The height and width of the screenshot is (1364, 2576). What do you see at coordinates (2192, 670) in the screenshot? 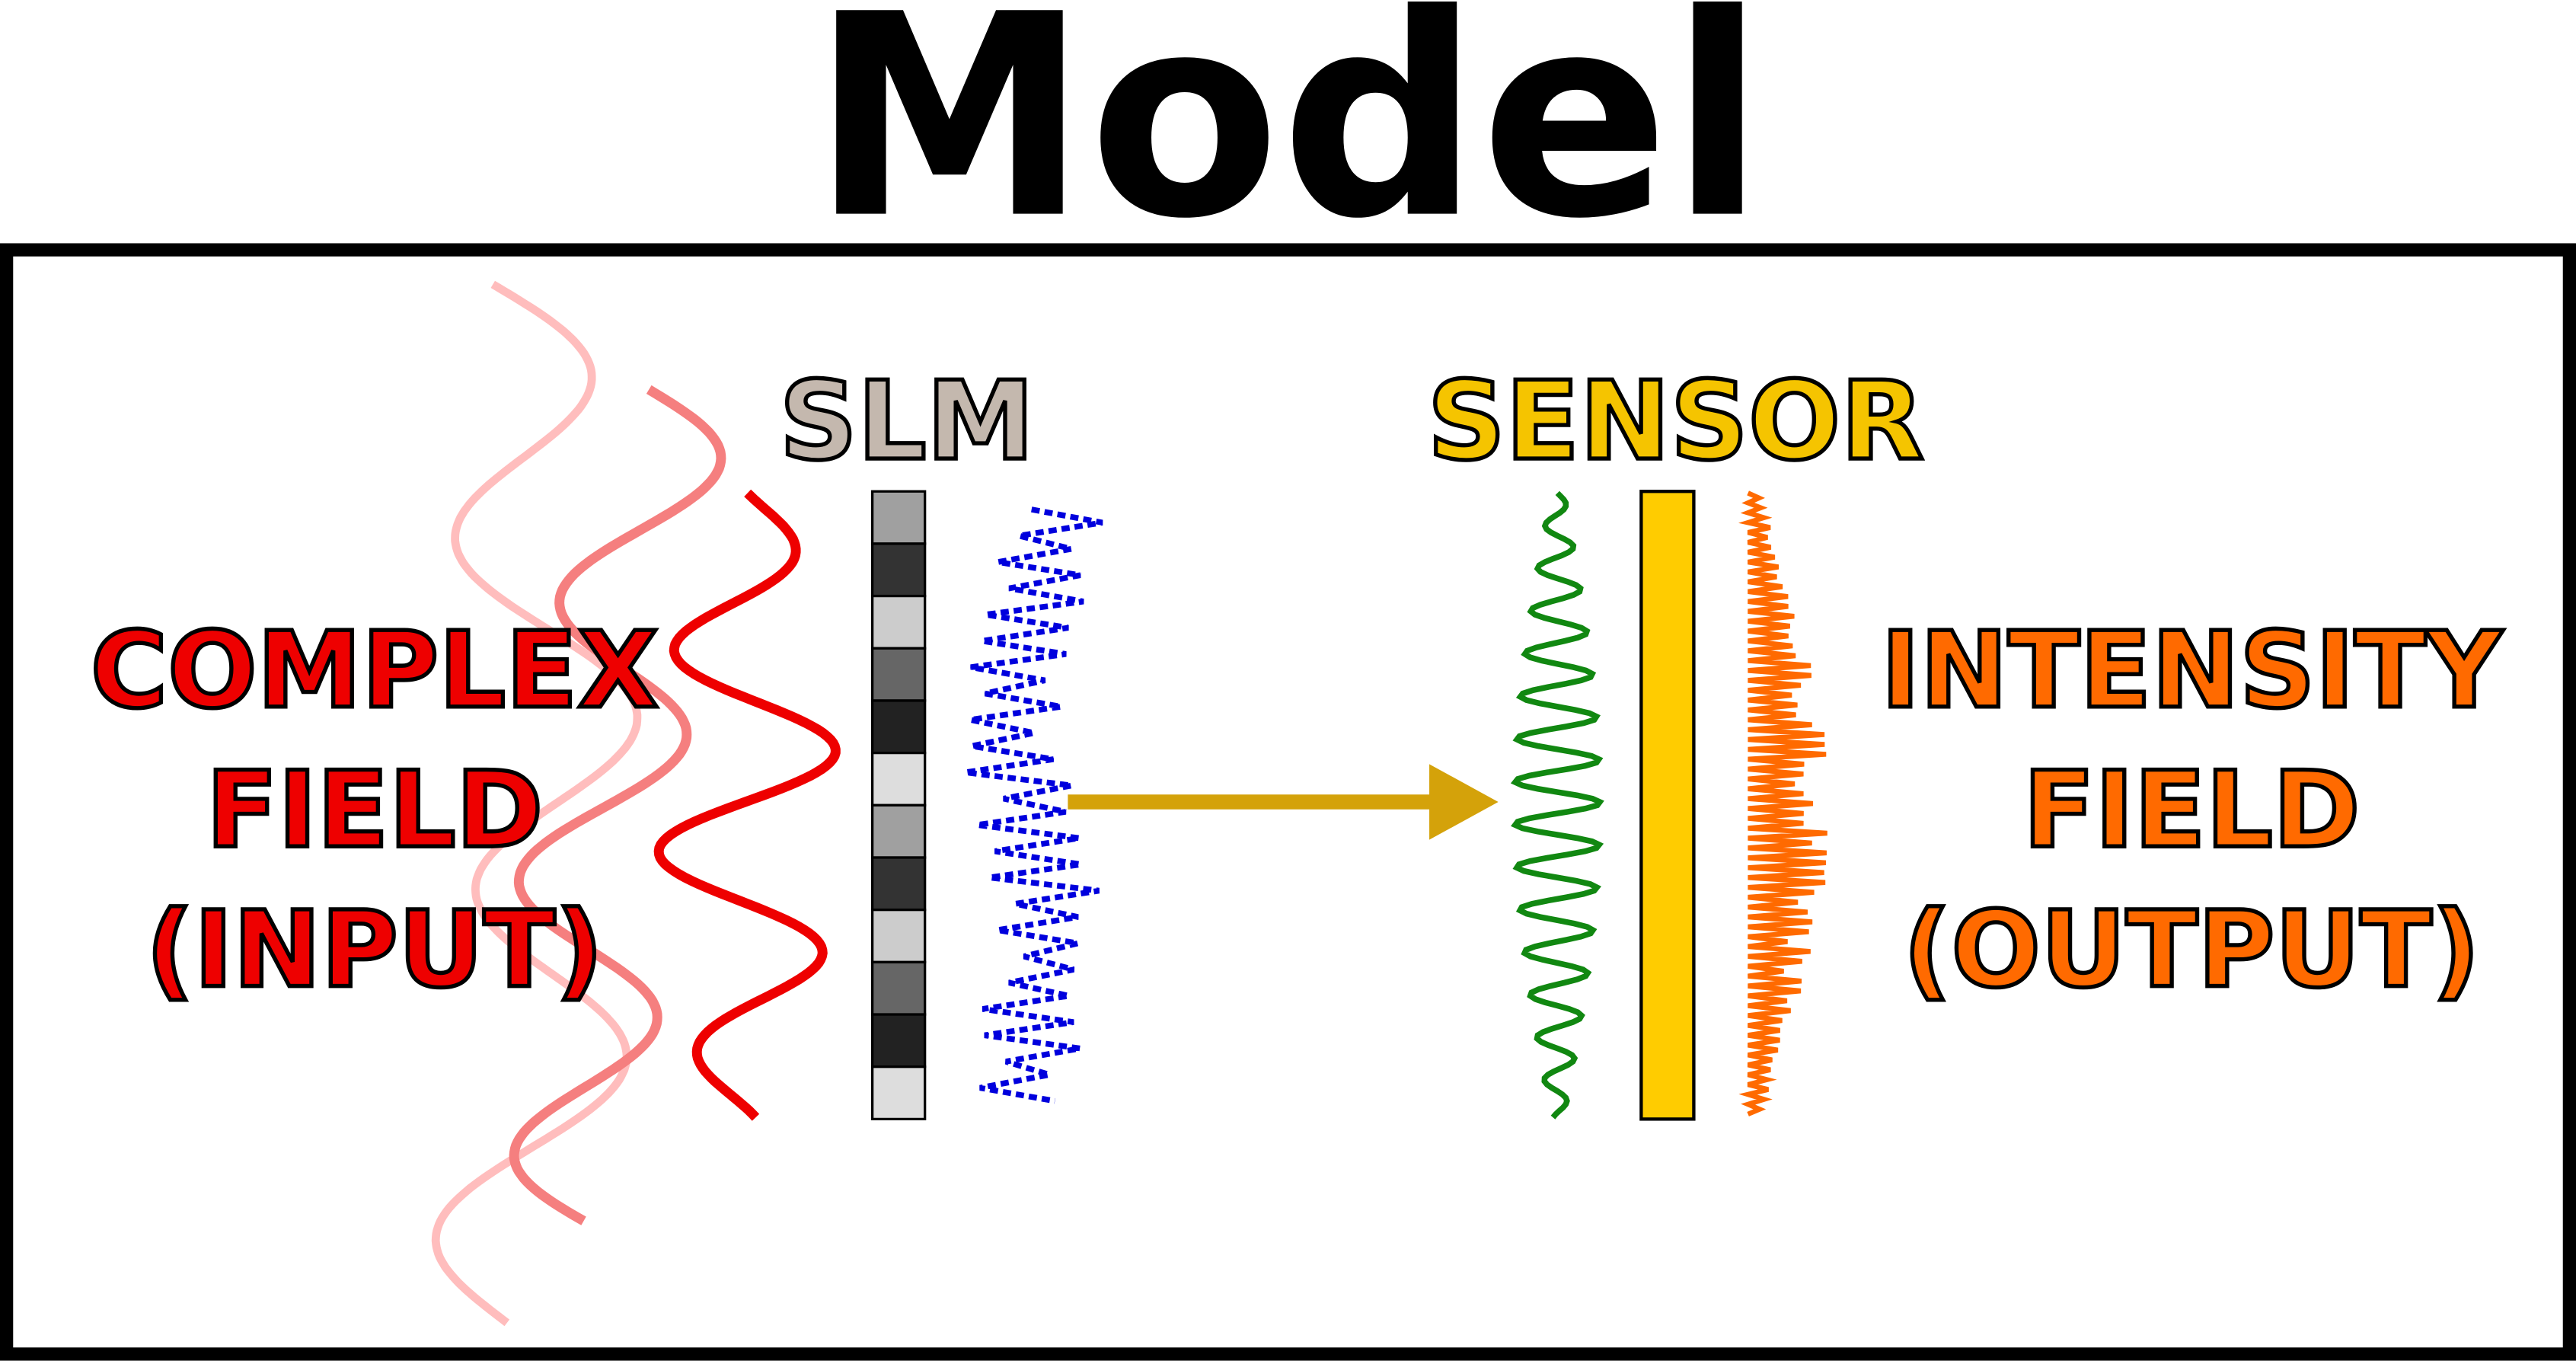
I see `output-label: INTENSITY` at bounding box center [2192, 670].